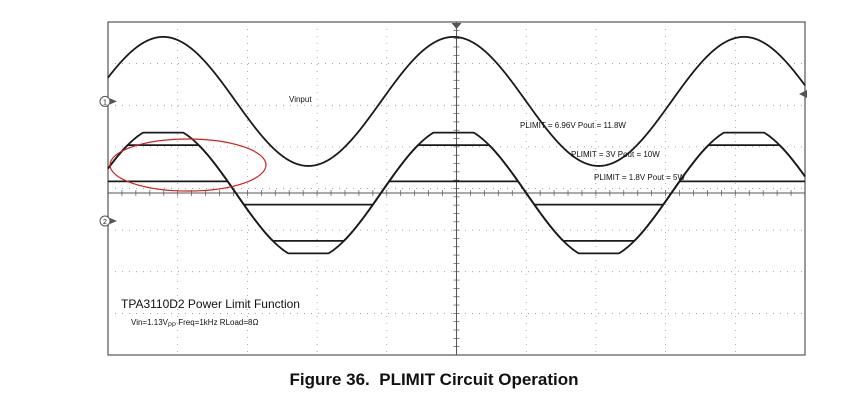  I want to click on channel-1-label: 1, so click(105, 102).